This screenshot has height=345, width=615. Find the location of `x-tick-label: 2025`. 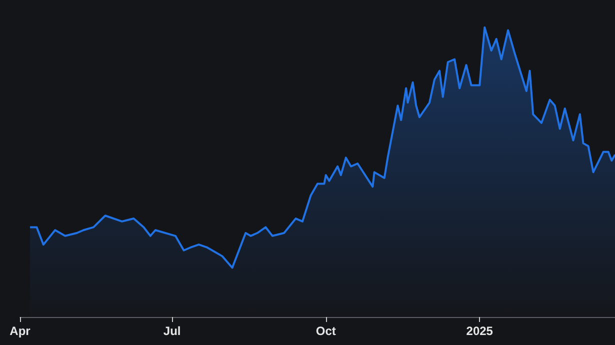

x-tick-label: 2025 is located at coordinates (480, 331).